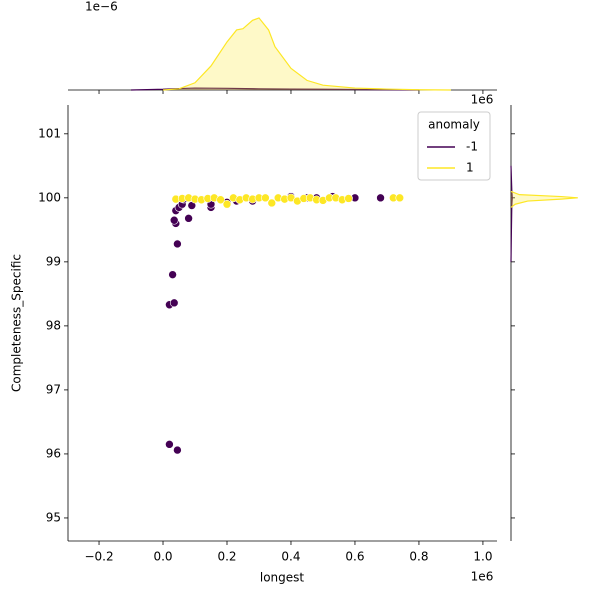  What do you see at coordinates (454, 146) in the screenshot?
I see `legend-box` at bounding box center [454, 146].